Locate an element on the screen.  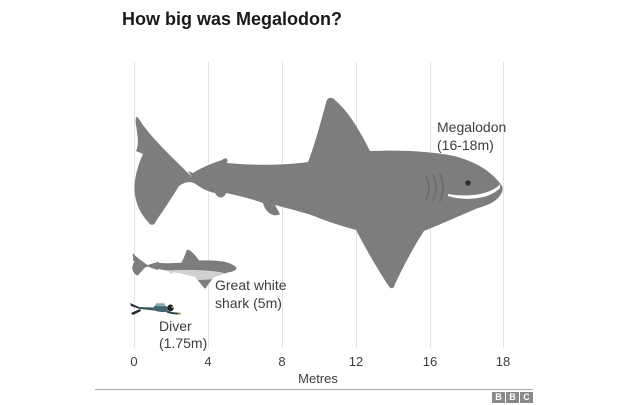
label-diver-size: (1.75m) is located at coordinates (183, 343).